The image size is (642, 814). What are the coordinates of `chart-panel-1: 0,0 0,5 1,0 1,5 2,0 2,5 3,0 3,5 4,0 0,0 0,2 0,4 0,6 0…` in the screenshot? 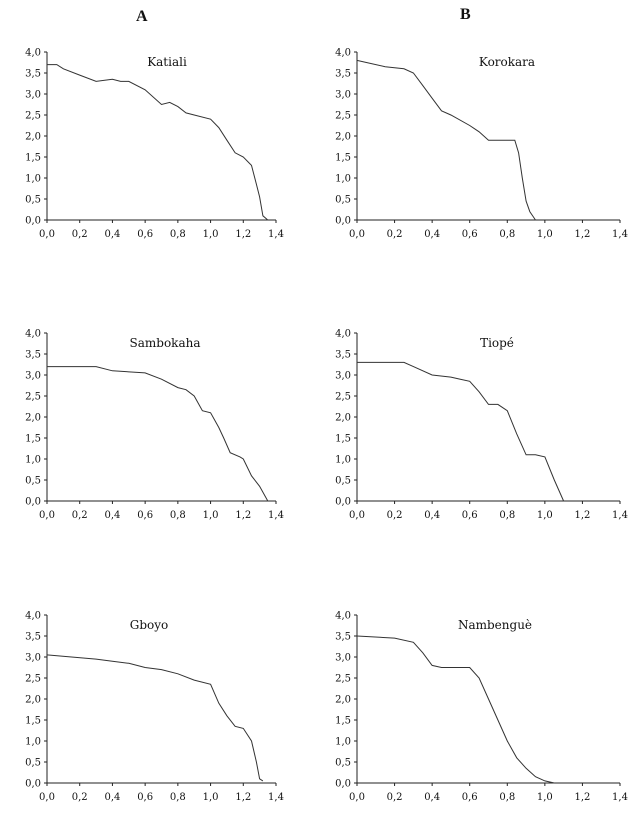 It's located at (154, 144).